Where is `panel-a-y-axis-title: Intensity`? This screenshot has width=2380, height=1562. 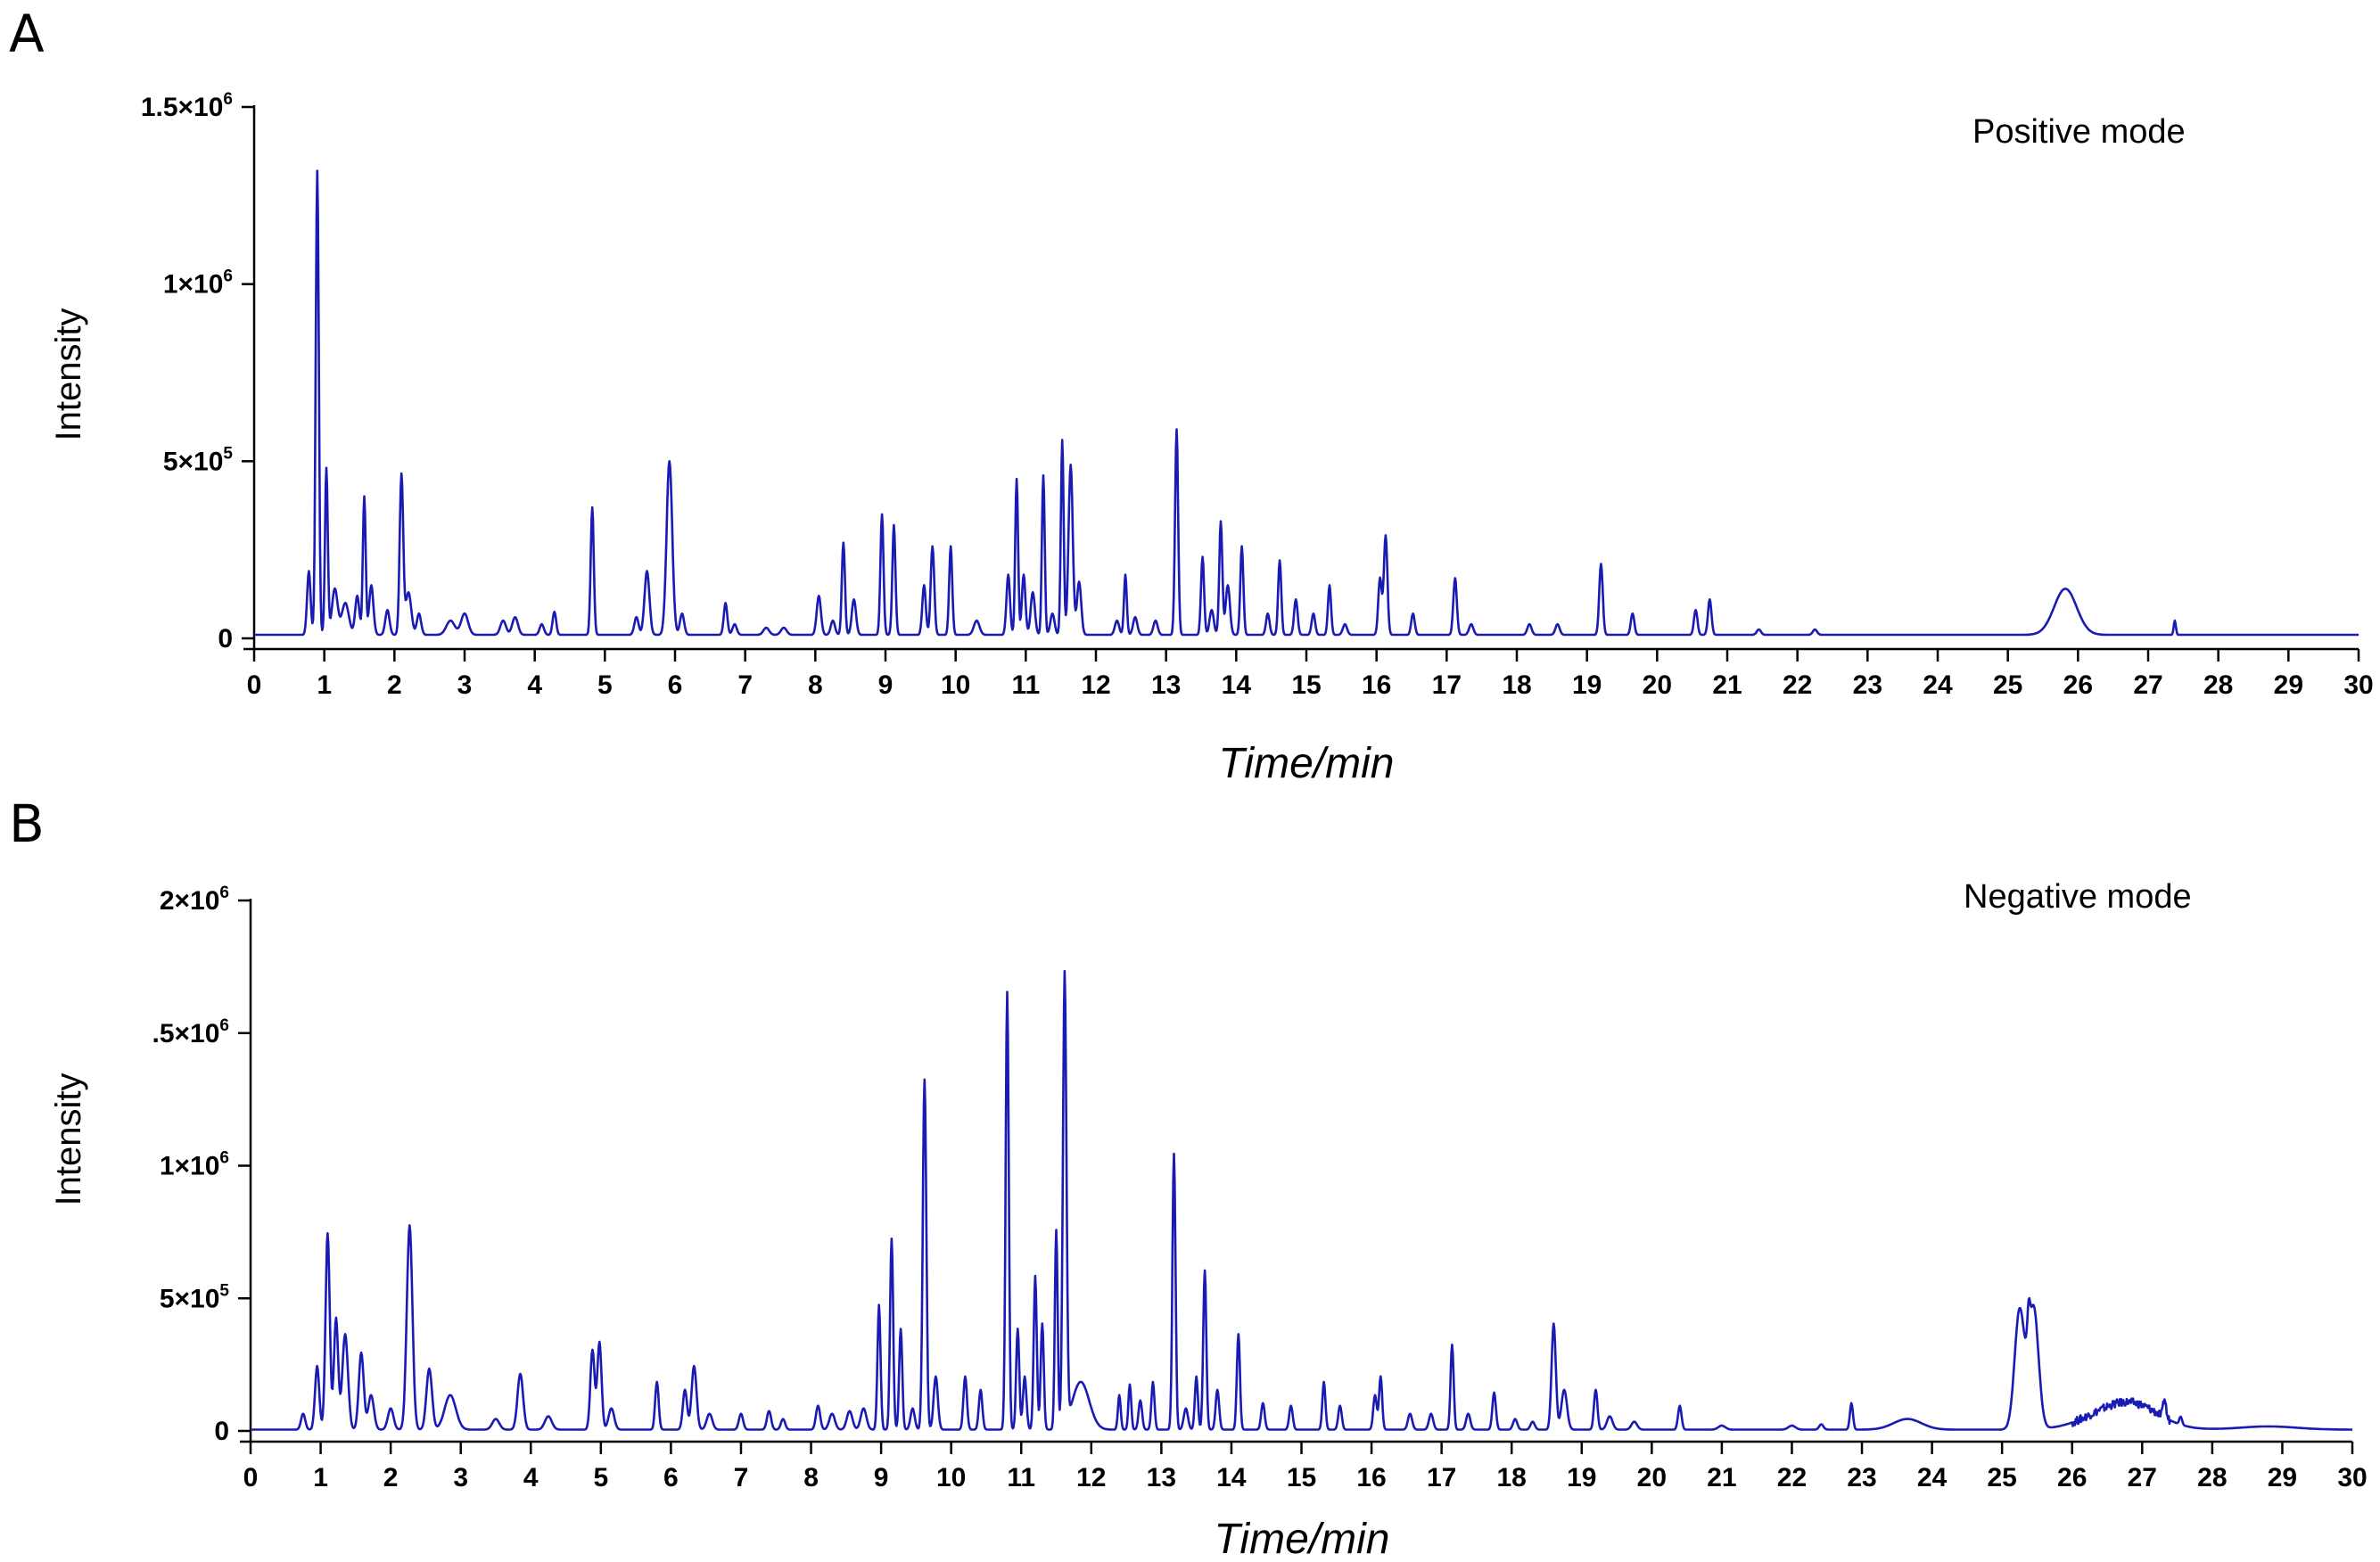 panel-a-y-axis-title: Intensity is located at coordinates (69, 374).